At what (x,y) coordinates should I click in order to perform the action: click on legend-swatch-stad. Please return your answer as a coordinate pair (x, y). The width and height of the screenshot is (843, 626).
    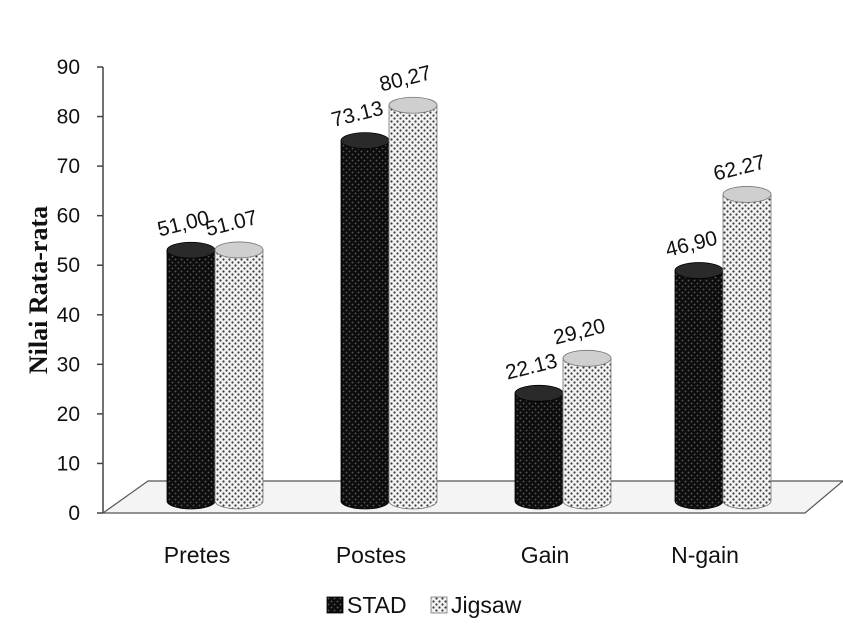
    Looking at the image, I should click on (335, 605).